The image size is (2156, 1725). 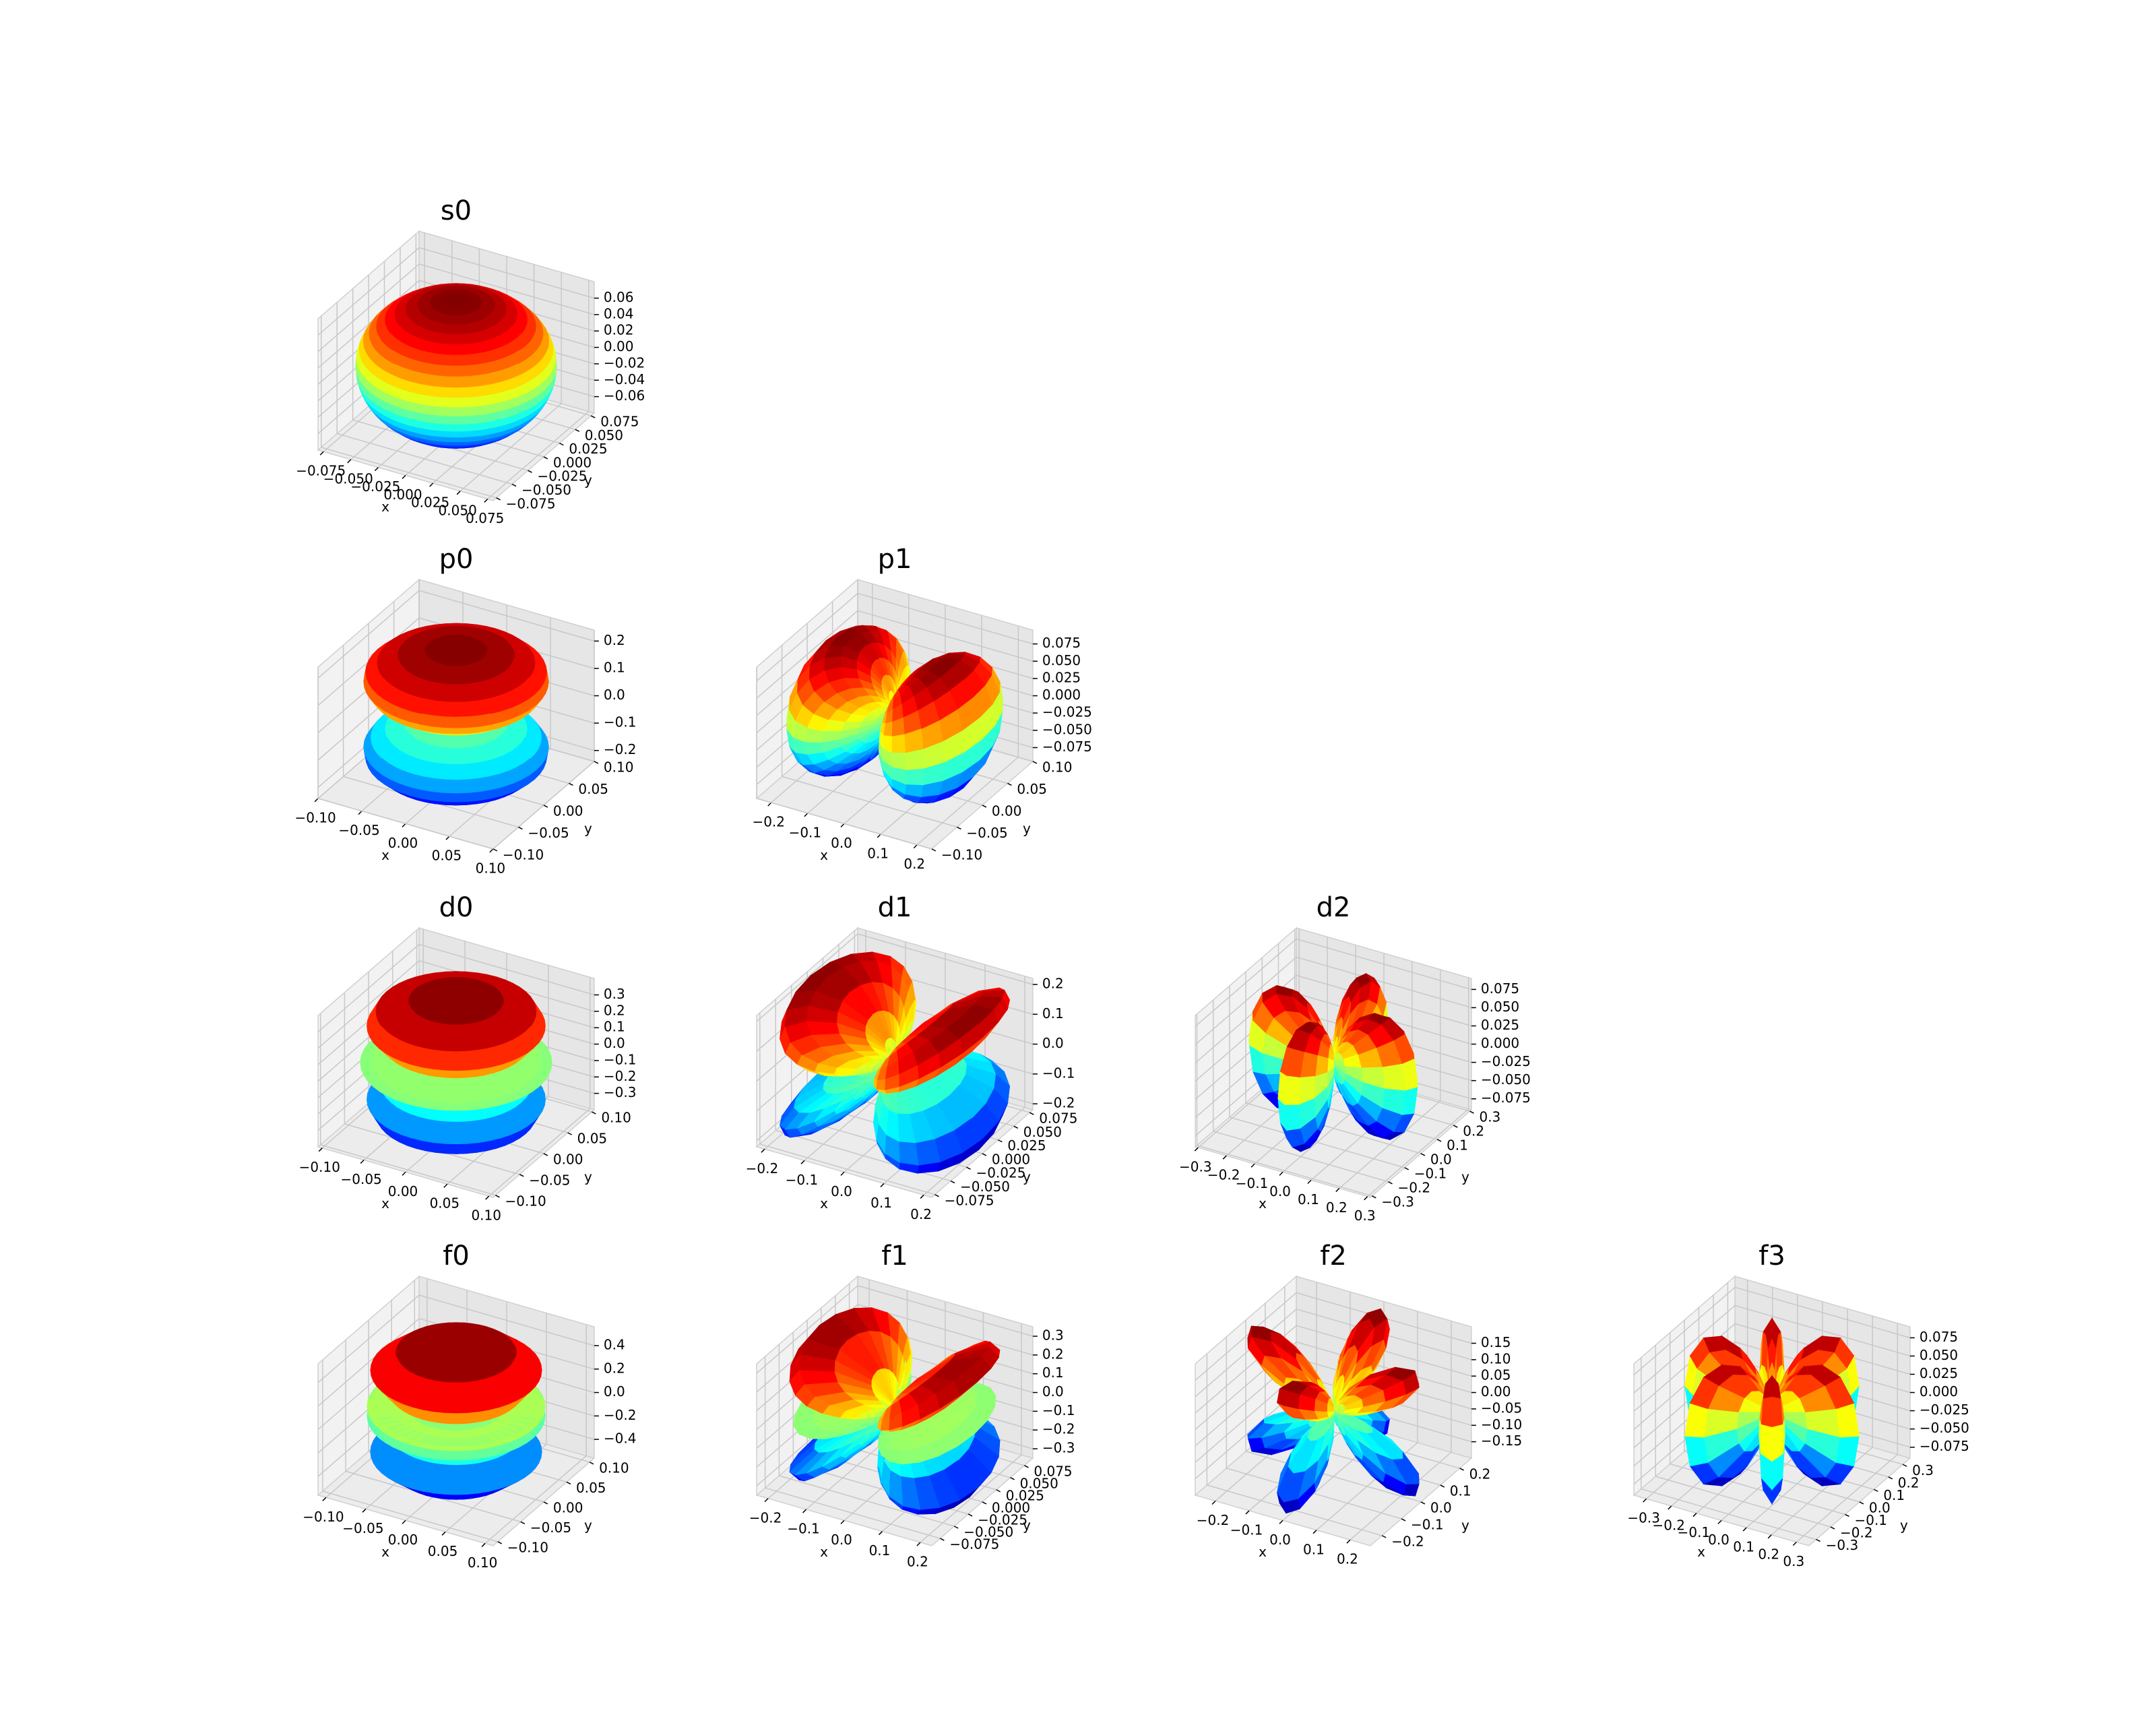 What do you see at coordinates (620, 1092) in the screenshot?
I see `z-tick-label: −0.3` at bounding box center [620, 1092].